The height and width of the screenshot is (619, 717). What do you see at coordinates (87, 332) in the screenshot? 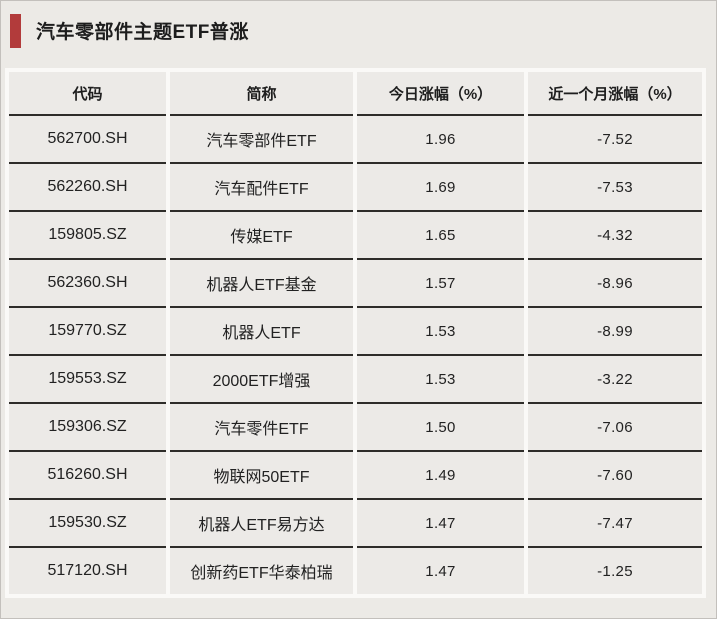
I see `cell-code: 159770.SZ` at bounding box center [87, 332].